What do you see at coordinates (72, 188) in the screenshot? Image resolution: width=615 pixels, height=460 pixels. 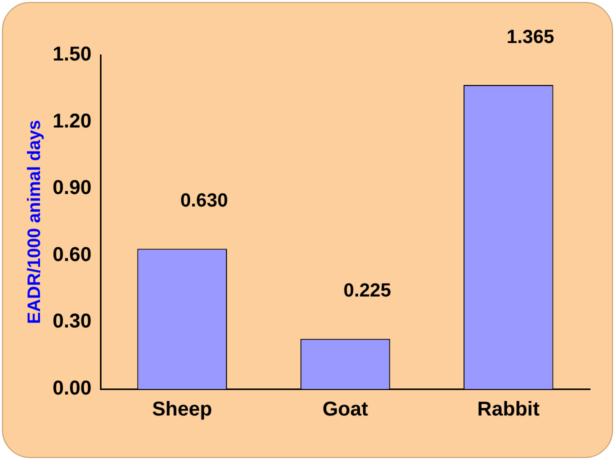 I see `y-tick-label: 0.90` at bounding box center [72, 188].